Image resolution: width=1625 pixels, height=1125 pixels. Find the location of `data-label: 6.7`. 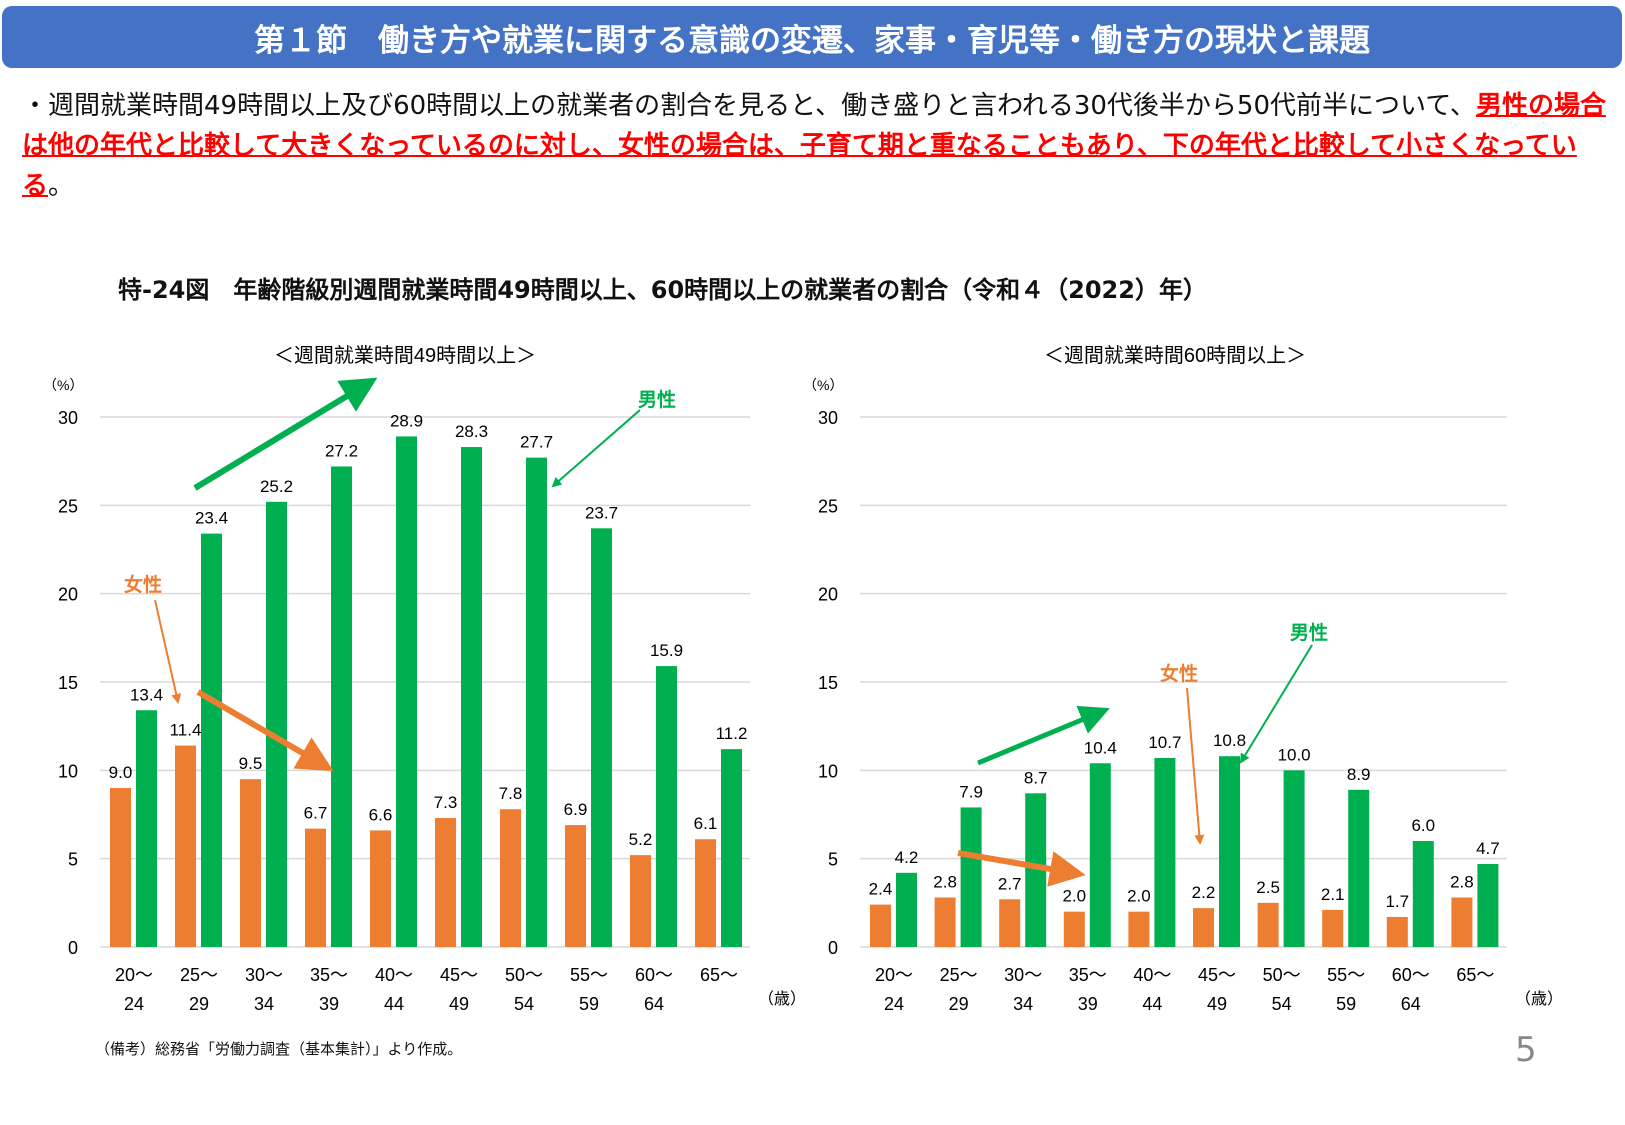

data-label: 6.7 is located at coordinates (316, 813).